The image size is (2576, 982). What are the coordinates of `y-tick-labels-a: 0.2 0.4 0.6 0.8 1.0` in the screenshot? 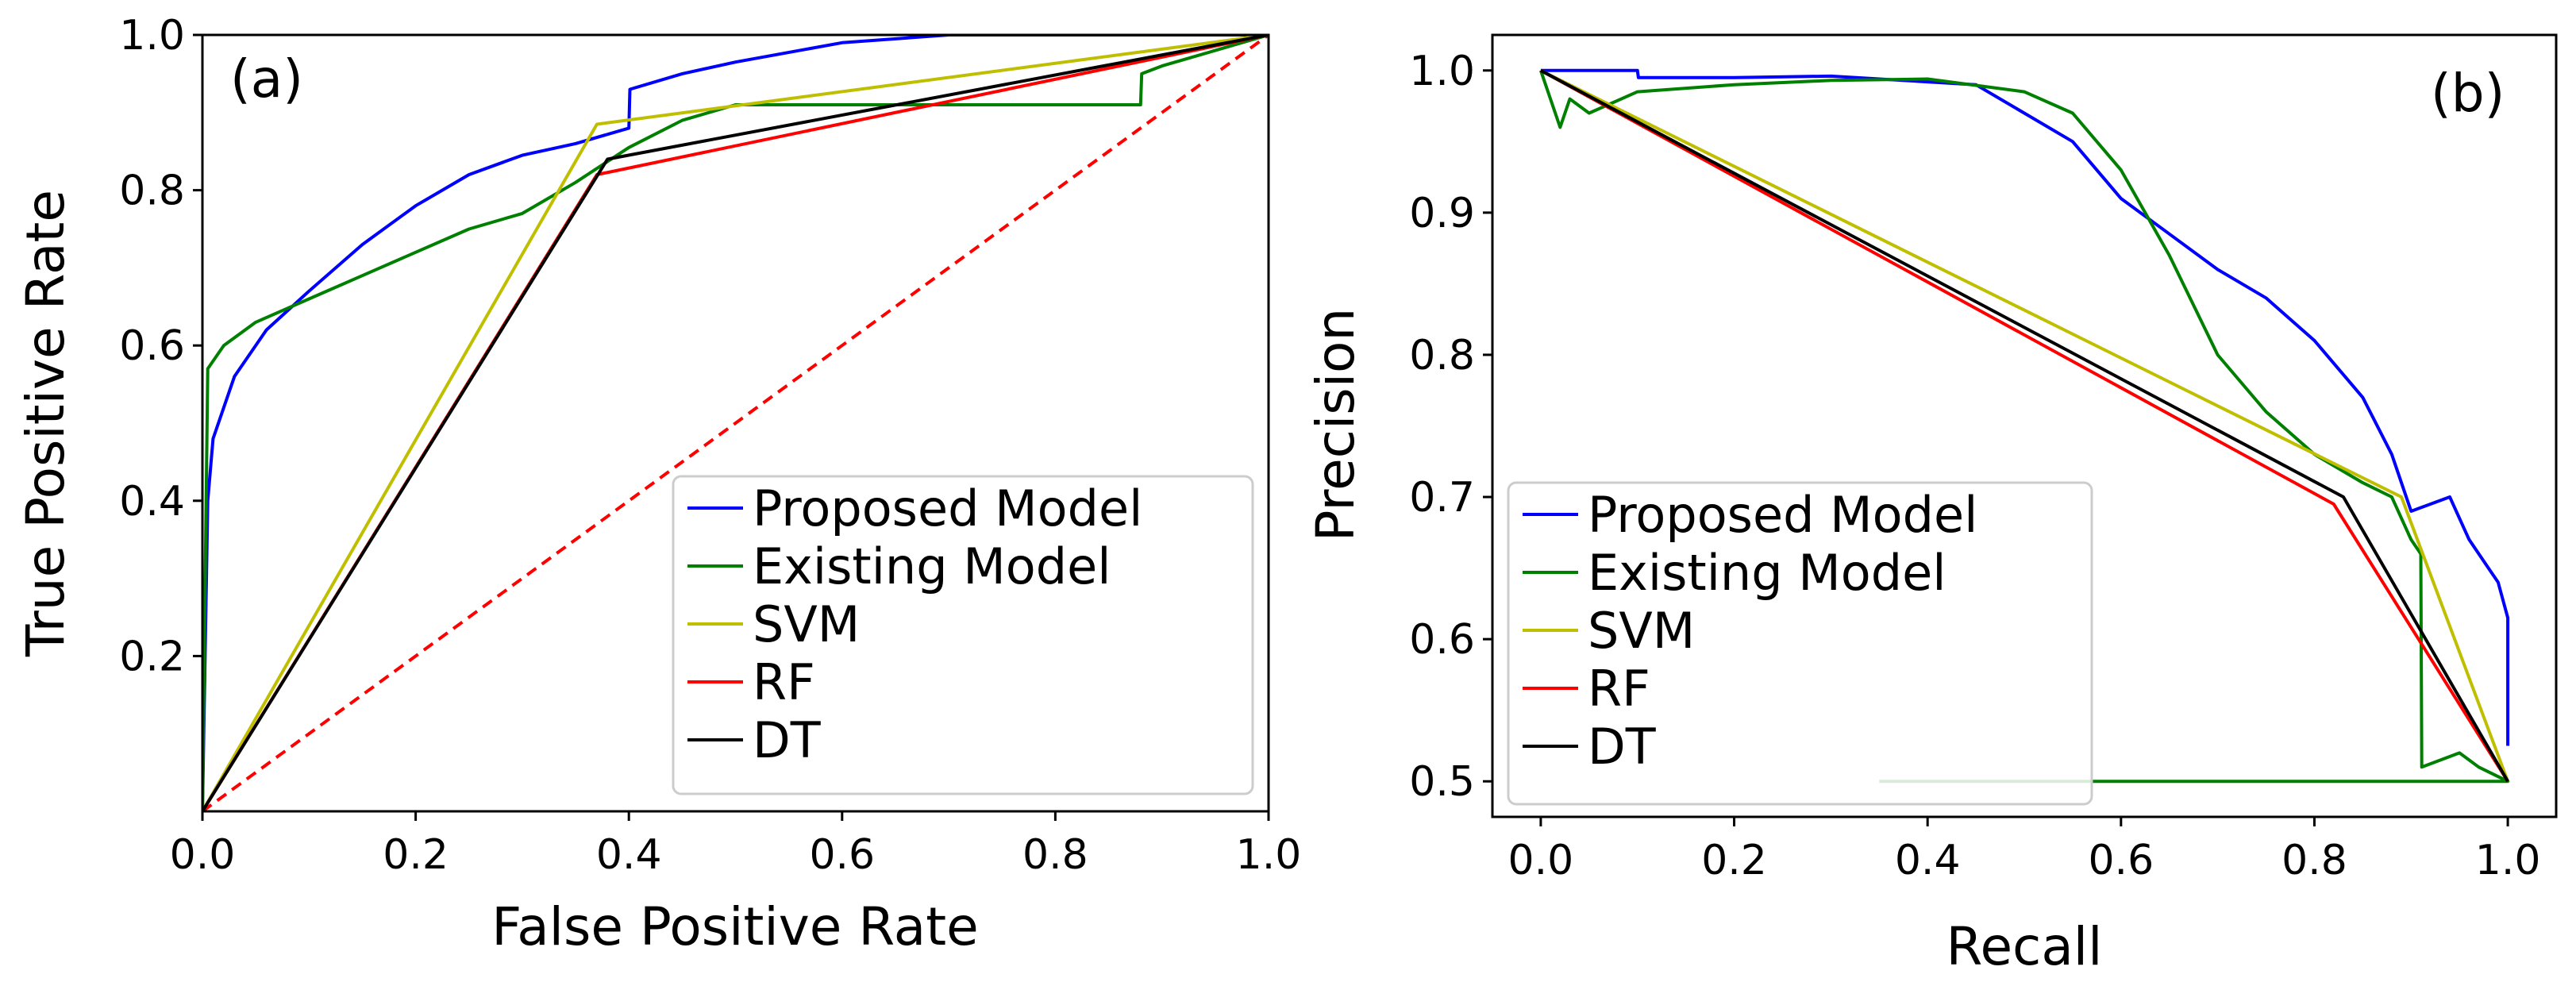 It's located at (160, 346).